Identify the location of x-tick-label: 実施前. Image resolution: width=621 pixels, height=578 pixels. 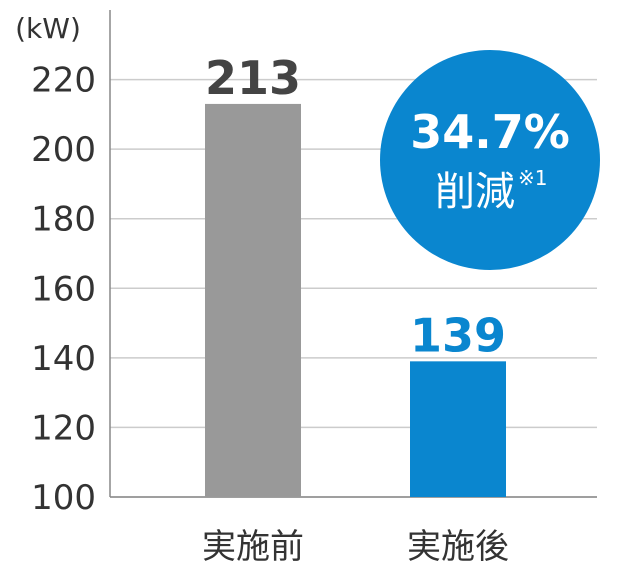
(253, 547).